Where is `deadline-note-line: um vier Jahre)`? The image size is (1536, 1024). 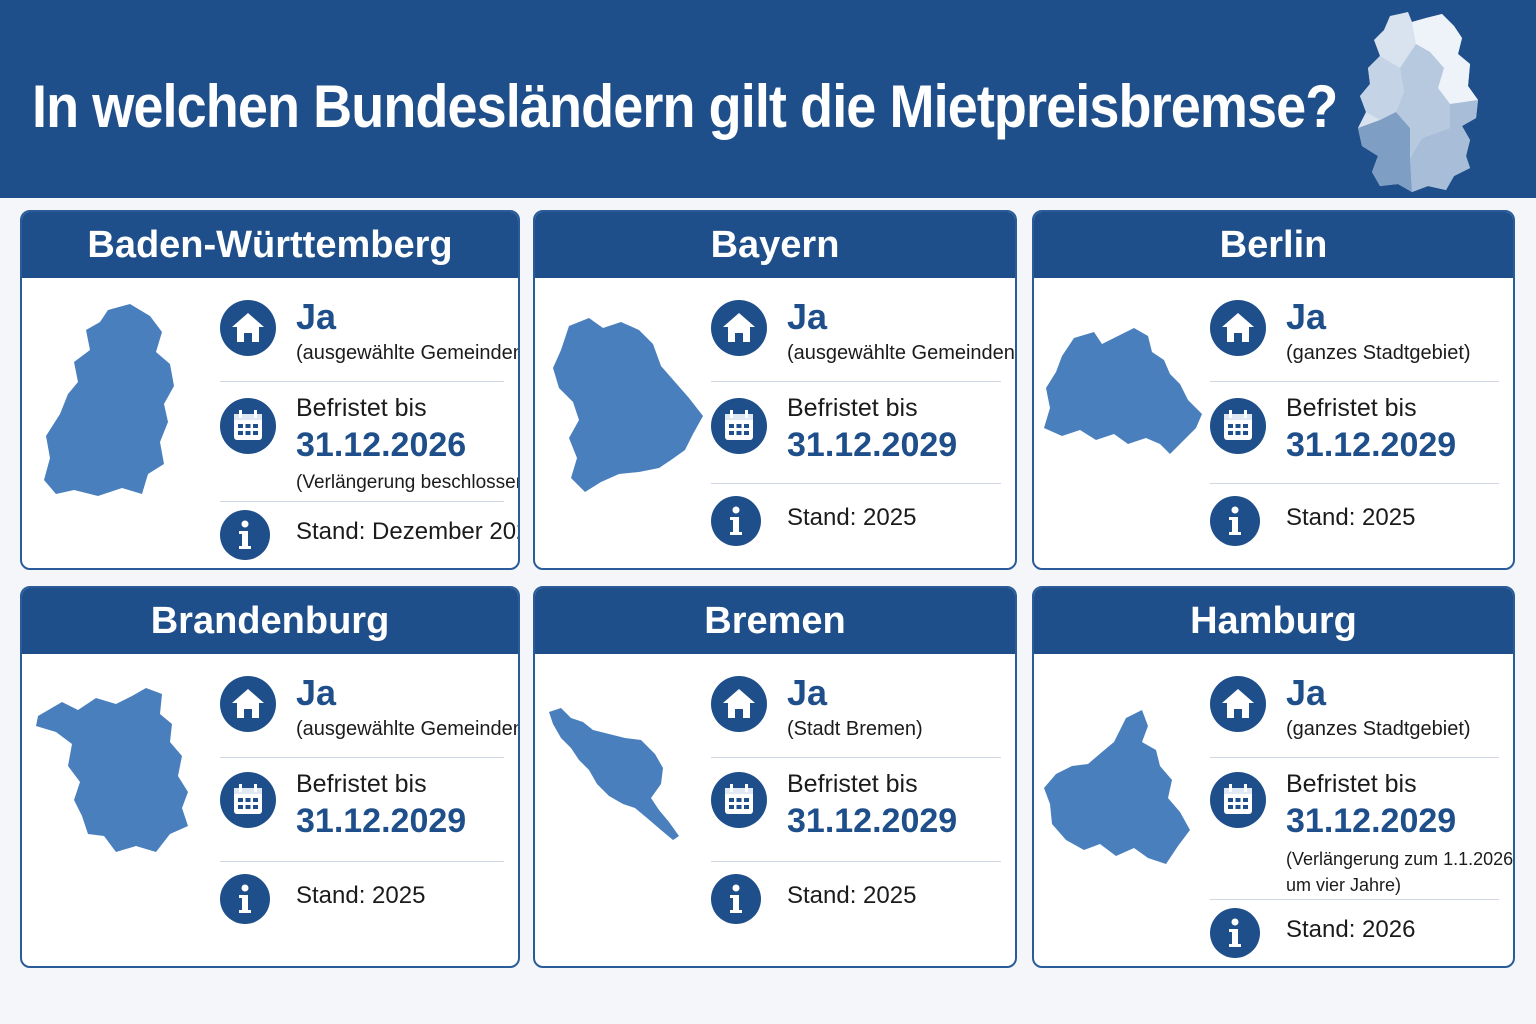 deadline-note-line: um vier Jahre) is located at coordinates (1344, 885).